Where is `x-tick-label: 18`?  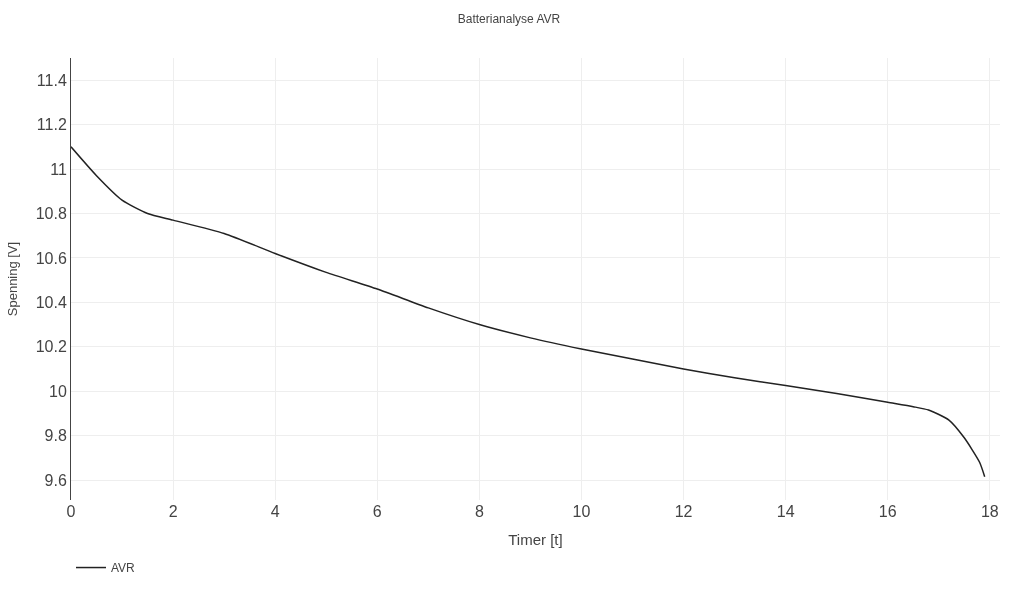
x-tick-label: 18 is located at coordinates (989, 511).